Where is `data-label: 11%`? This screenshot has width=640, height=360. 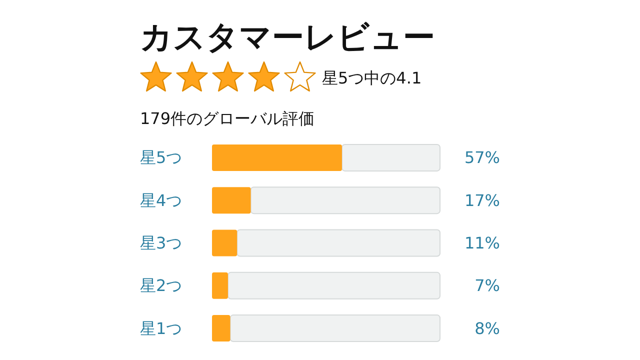
data-label: 11% is located at coordinates (482, 243).